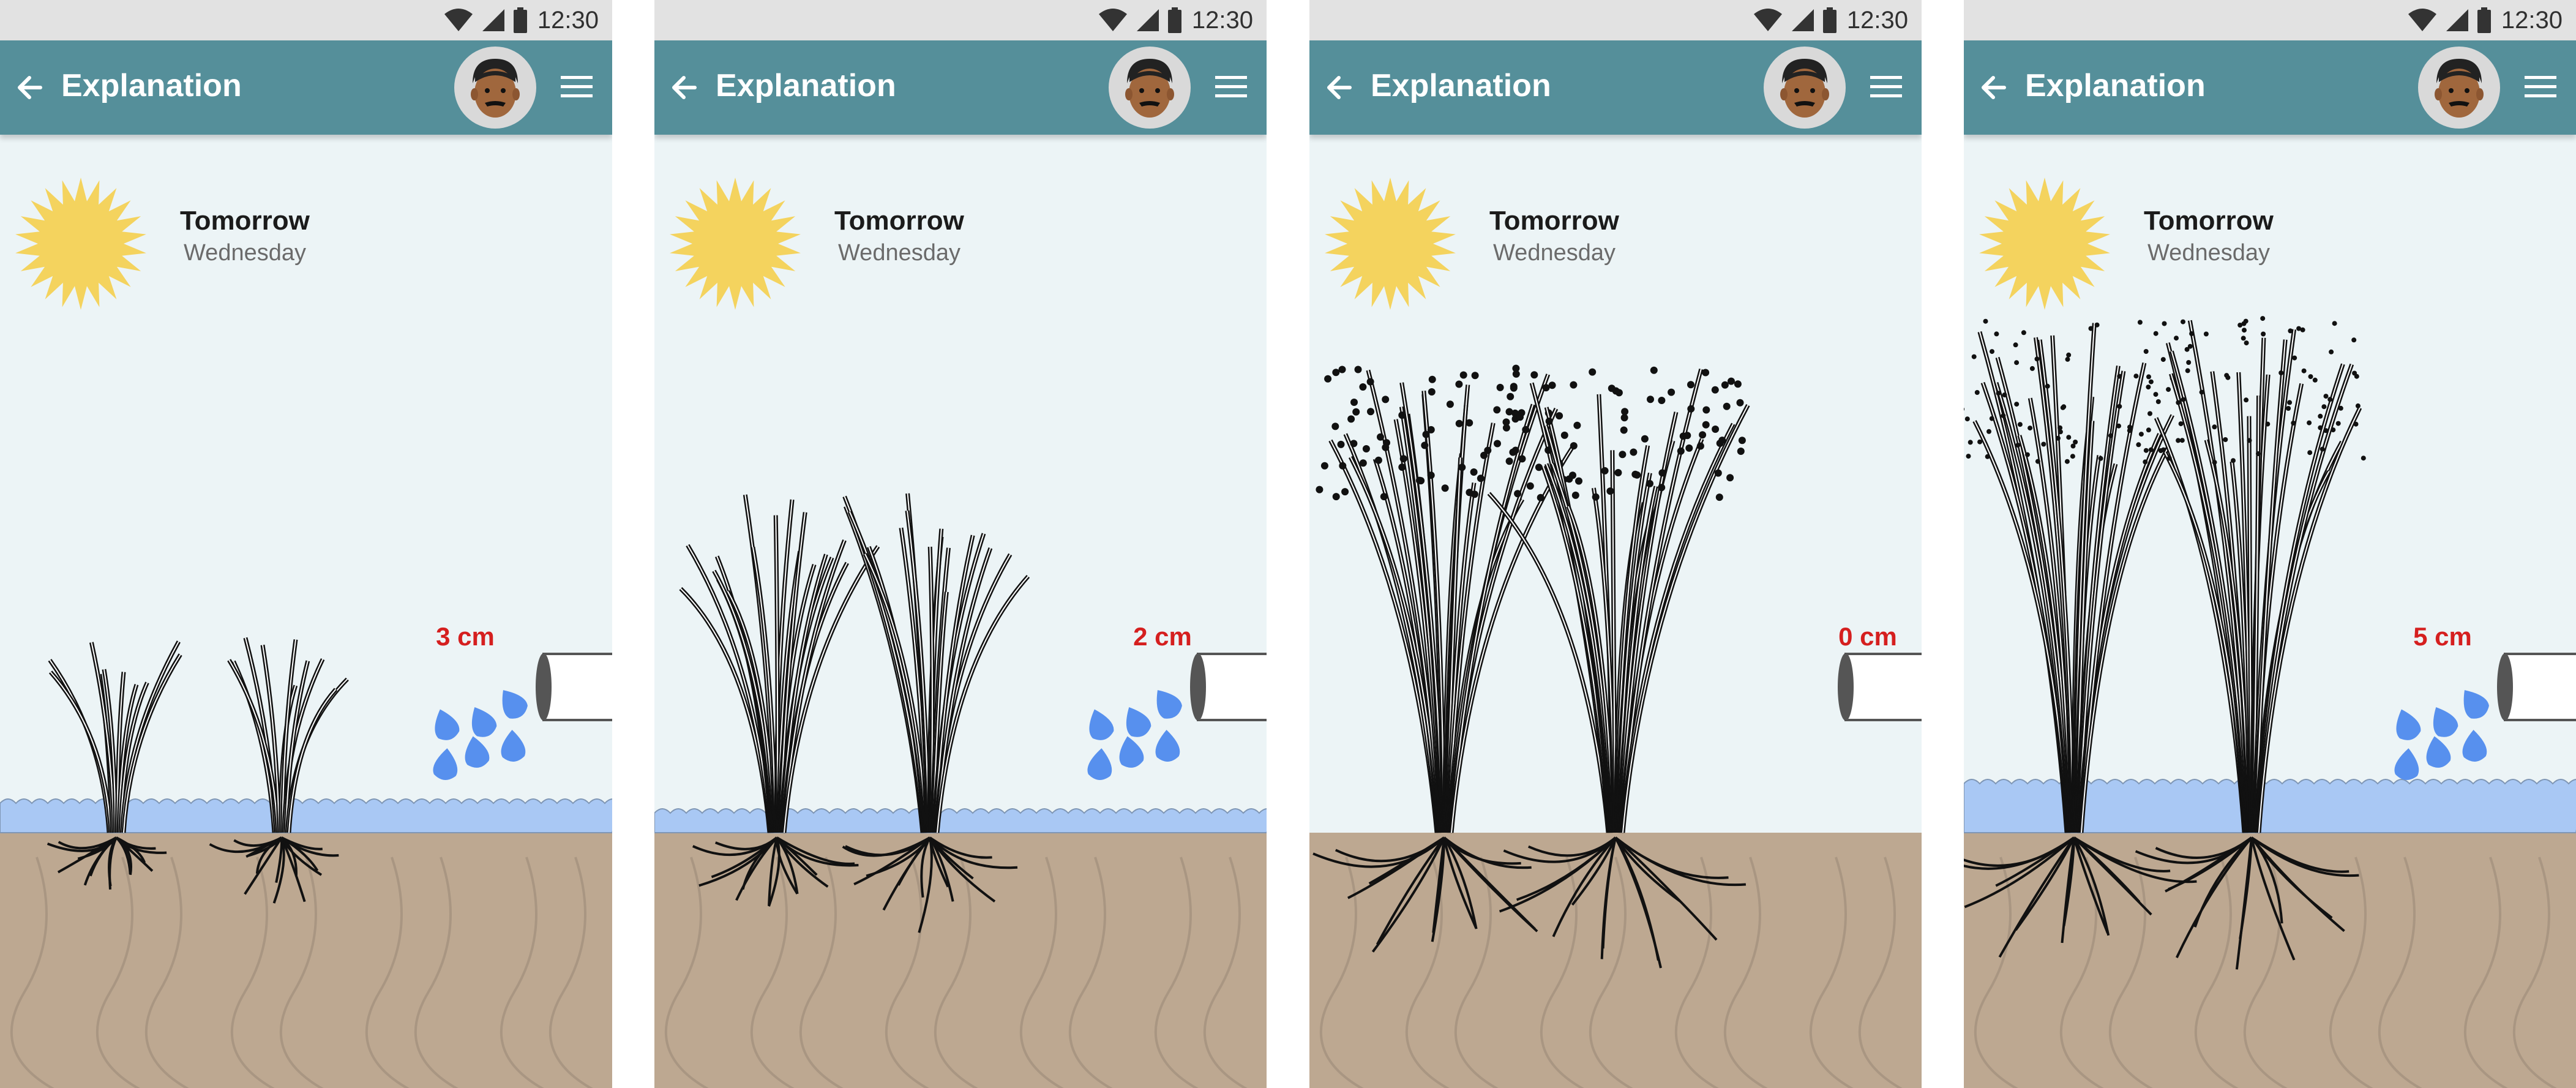 This screenshot has width=2576, height=1088. Describe the element at coordinates (2270, 806) in the screenshot. I see `water-layer` at that location.